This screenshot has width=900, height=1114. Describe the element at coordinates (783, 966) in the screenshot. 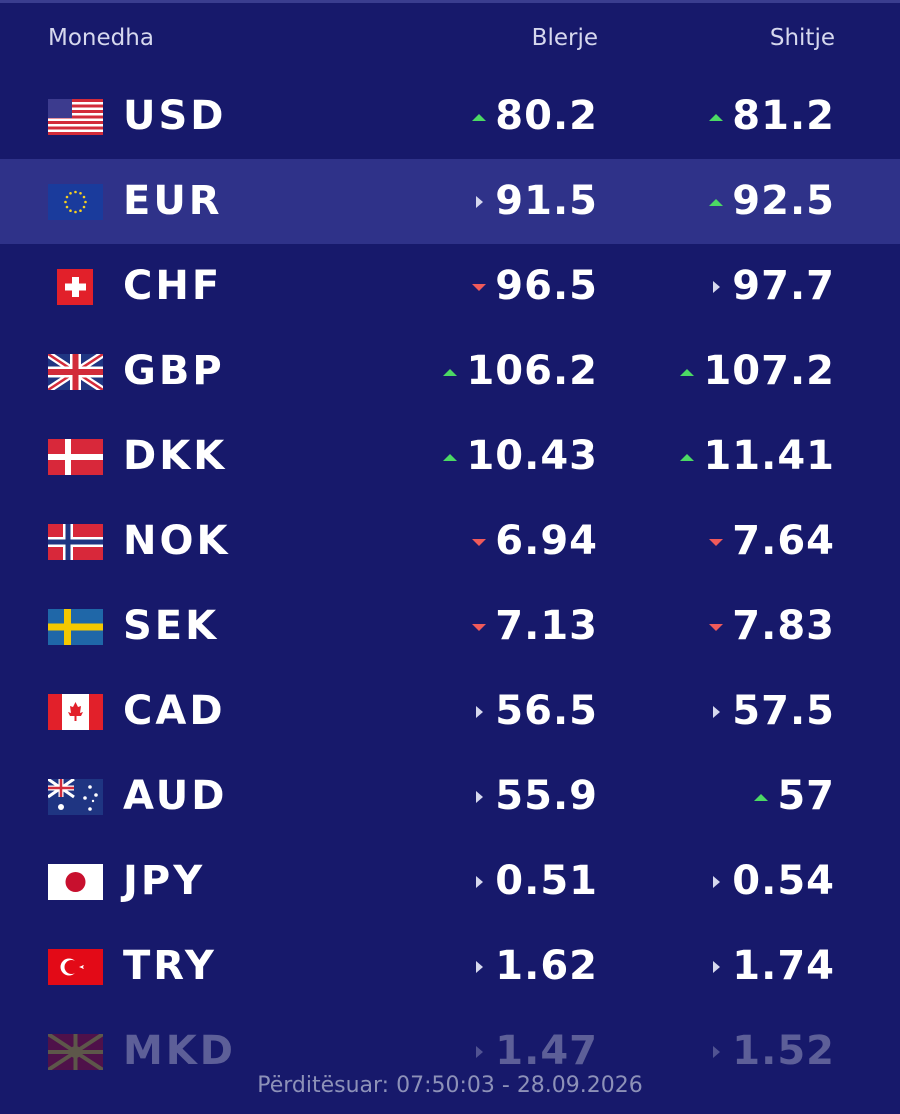

I see `sell-rate: 1.74` at that location.